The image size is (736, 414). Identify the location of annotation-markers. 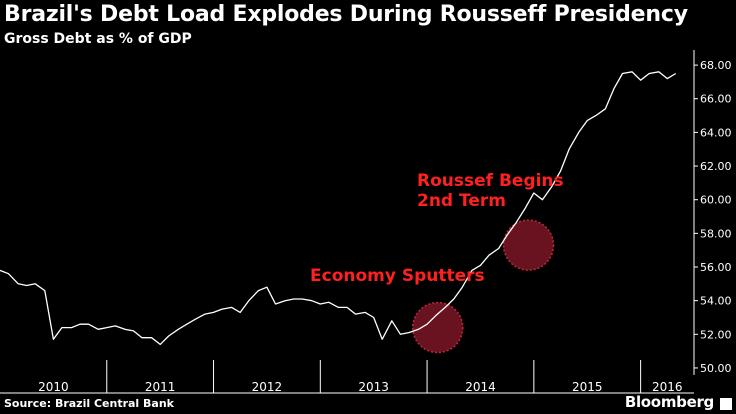
(483, 286).